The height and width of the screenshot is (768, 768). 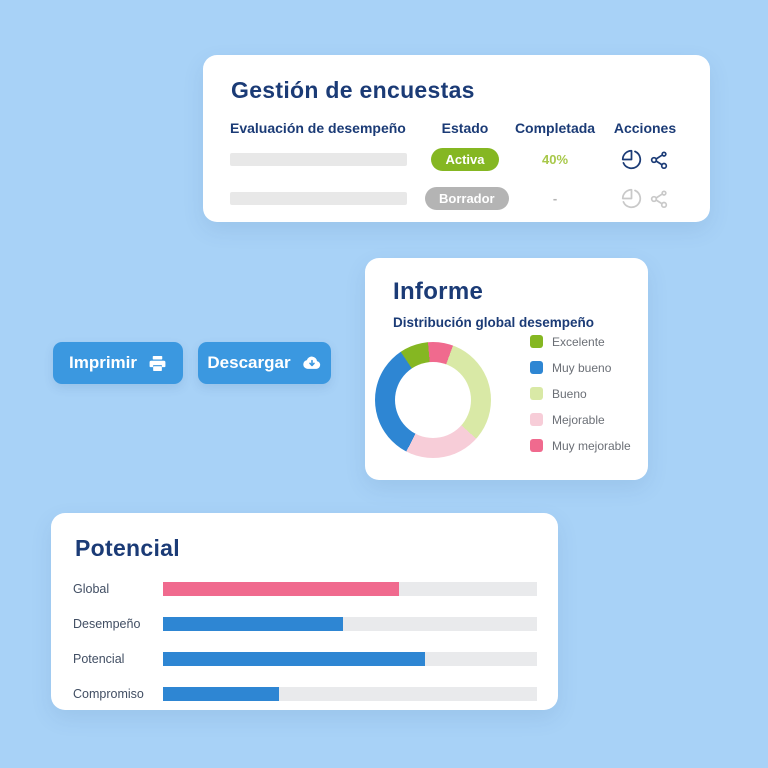 I want to click on completed-value: -, so click(x=555, y=198).